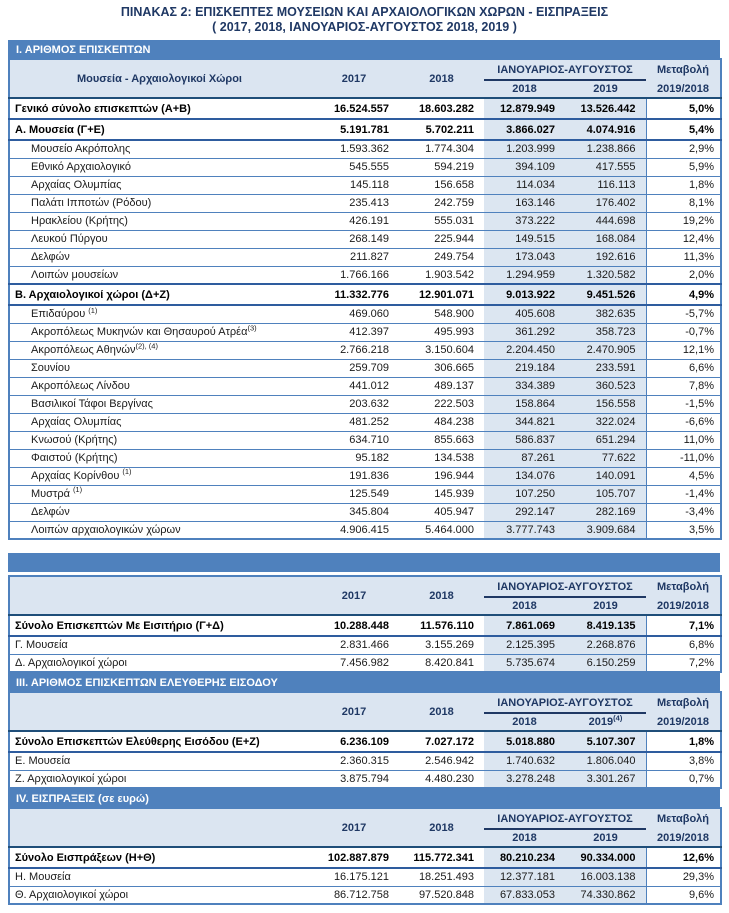 This screenshot has width=729, height=913. What do you see at coordinates (354, 78) in the screenshot?
I see `col-header-2017: 2017` at bounding box center [354, 78].